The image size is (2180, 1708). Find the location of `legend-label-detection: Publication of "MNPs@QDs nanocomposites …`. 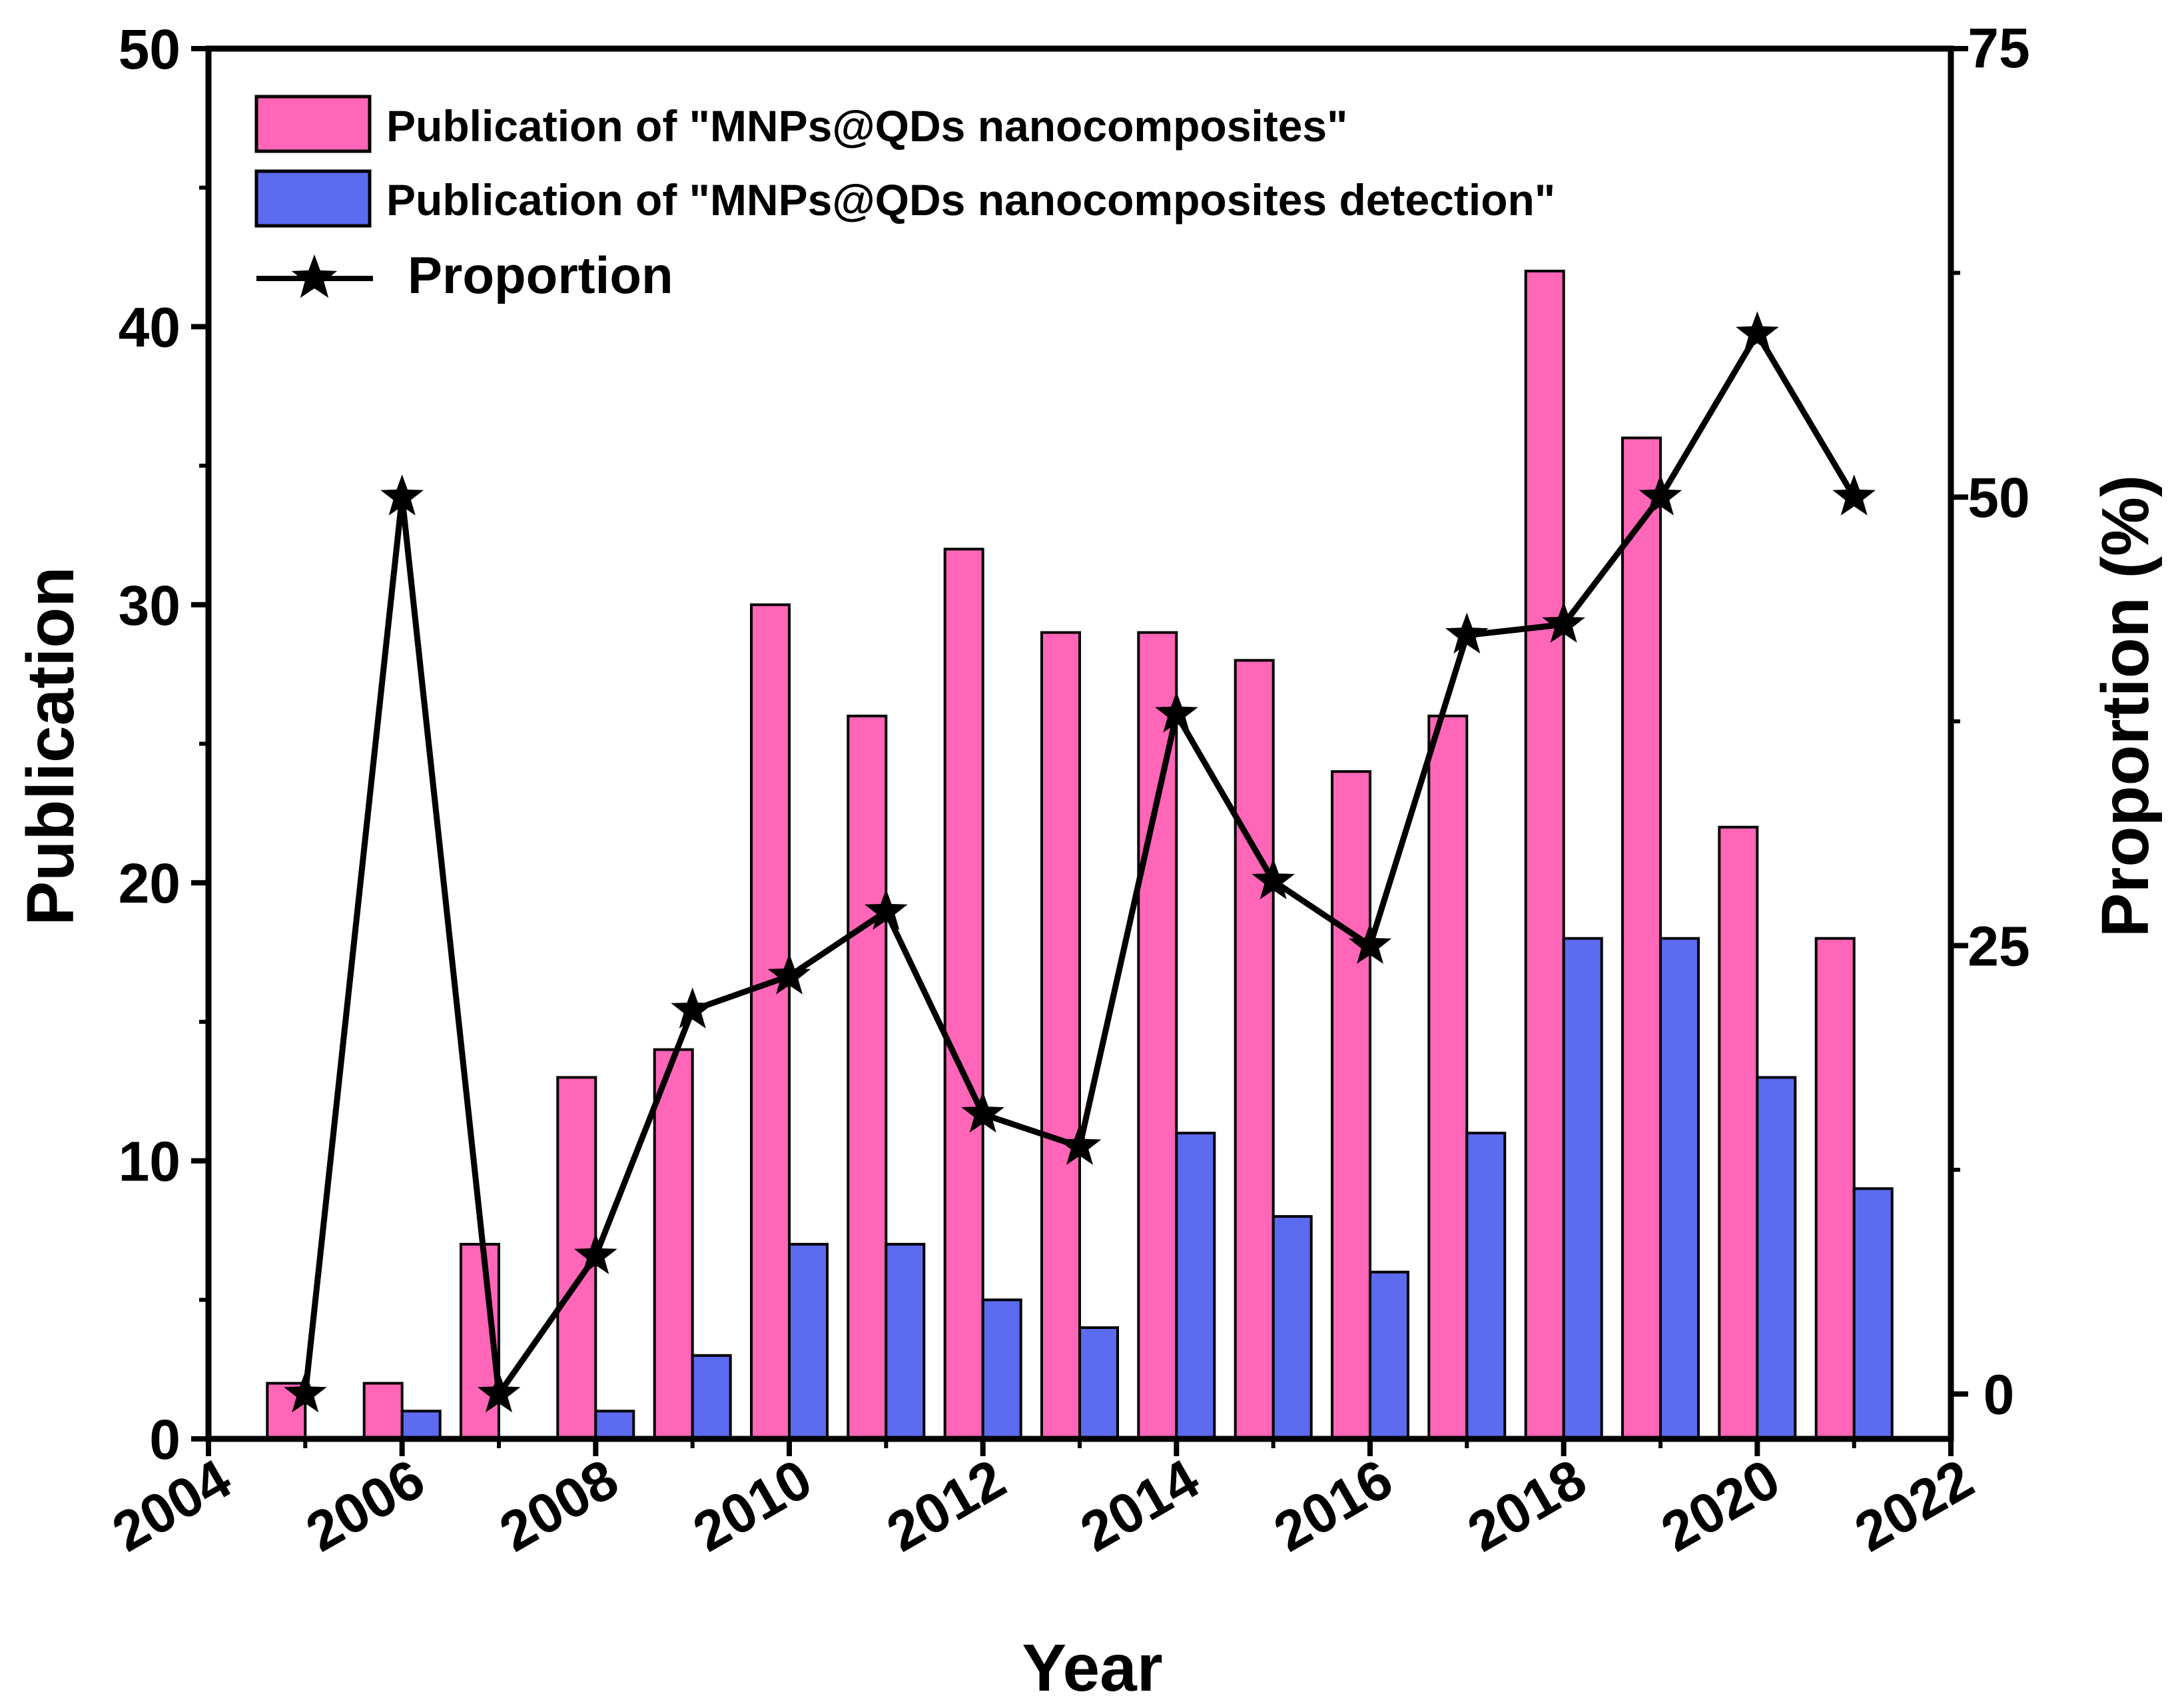

legend-label-detection: Publication of "MNPs@QDs nanocomposites … is located at coordinates (970, 199).